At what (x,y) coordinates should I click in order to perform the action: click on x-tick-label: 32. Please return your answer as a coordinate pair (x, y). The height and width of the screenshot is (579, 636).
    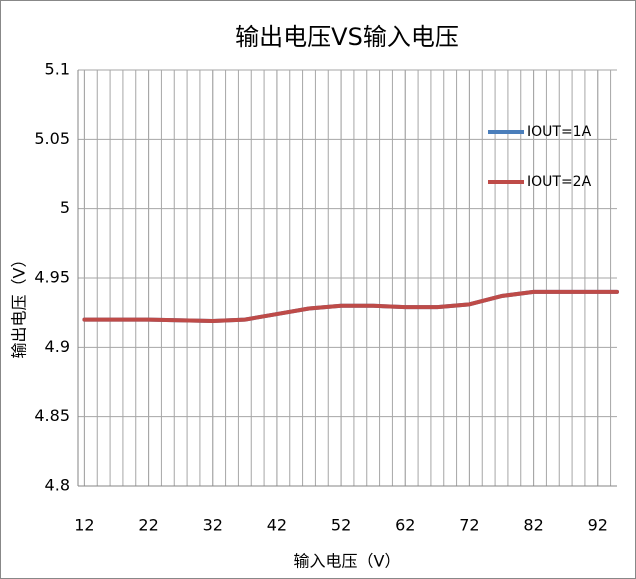
    Looking at the image, I should click on (213, 525).